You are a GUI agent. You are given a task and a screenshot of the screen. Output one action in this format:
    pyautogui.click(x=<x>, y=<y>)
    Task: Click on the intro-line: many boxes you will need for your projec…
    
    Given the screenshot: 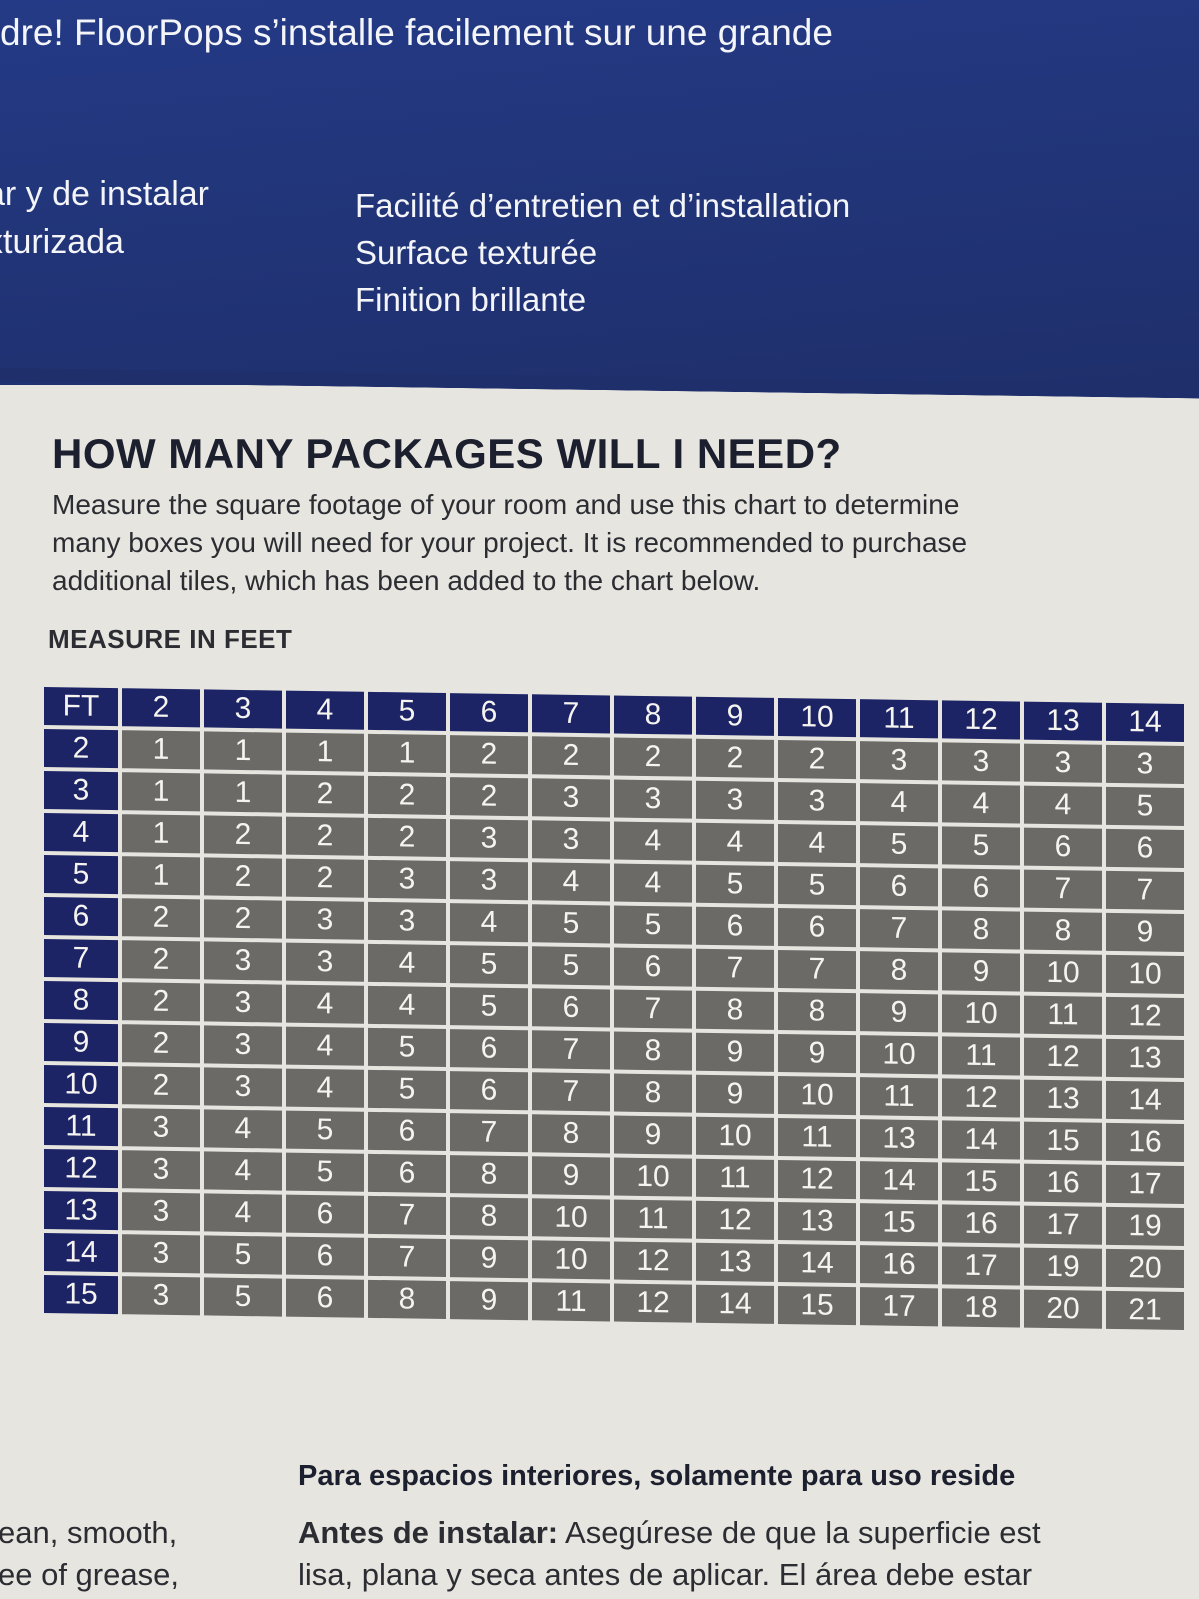 What is the action you would take?
    pyautogui.click(x=510, y=542)
    